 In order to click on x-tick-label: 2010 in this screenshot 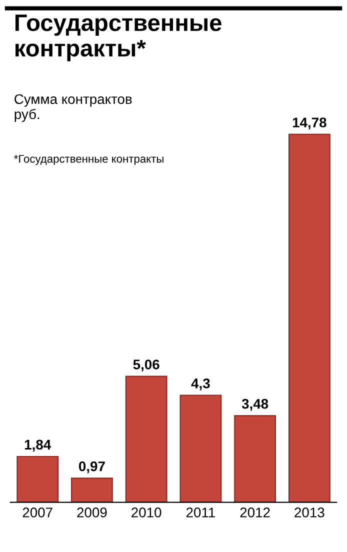, I will do `click(147, 513)`.